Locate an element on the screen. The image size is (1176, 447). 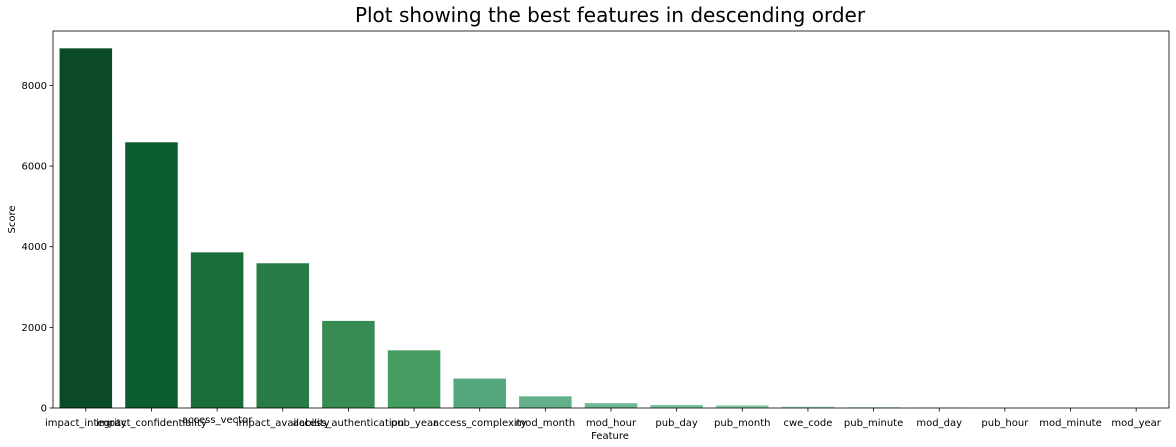
x-axis-label: Feature is located at coordinates (610, 436).